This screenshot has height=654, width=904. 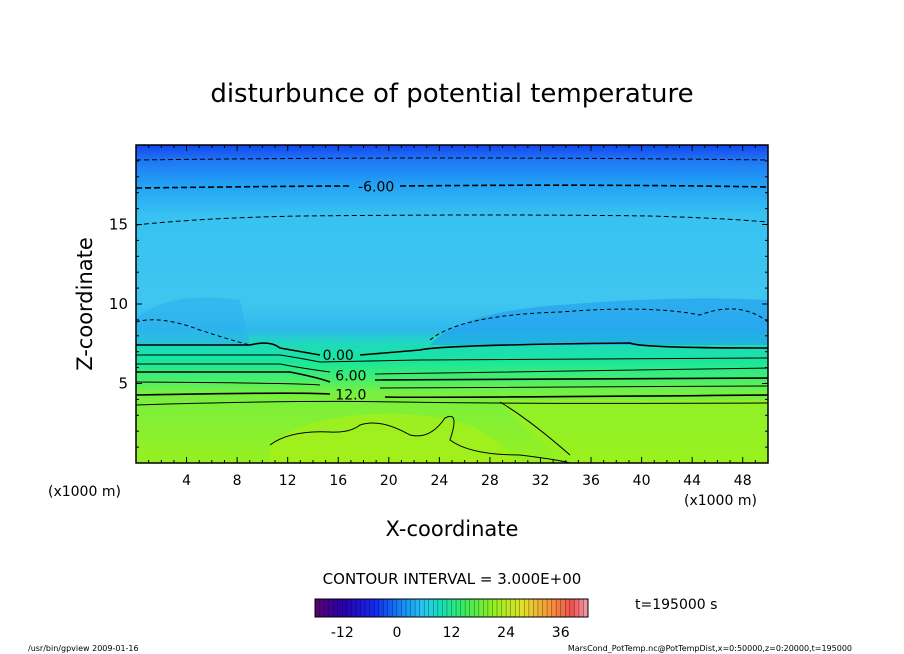 I want to click on chart-title: disturbunce of potential temperature, so click(x=451, y=94).